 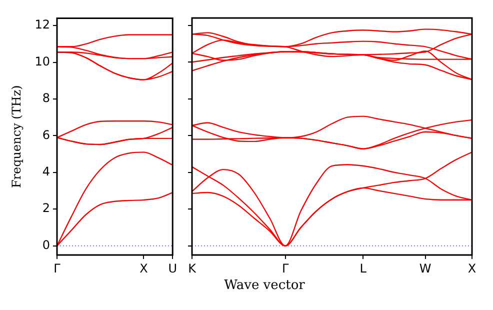 I want to click on y-tick-label: 8, so click(x=46, y=98).